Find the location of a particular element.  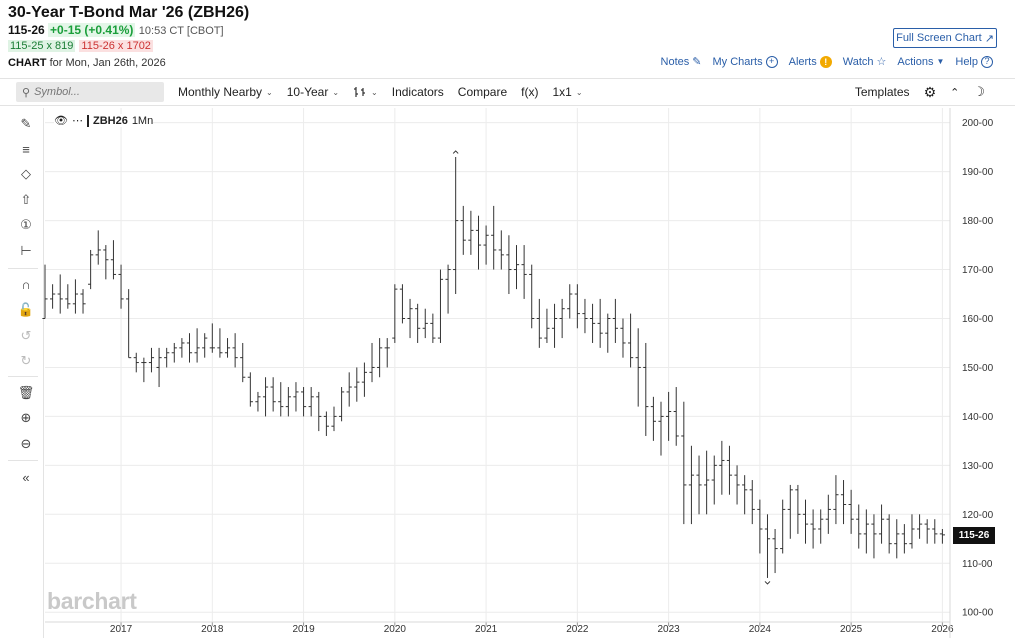

range-dropdown: 10-Year ⌄ is located at coordinates (313, 92).